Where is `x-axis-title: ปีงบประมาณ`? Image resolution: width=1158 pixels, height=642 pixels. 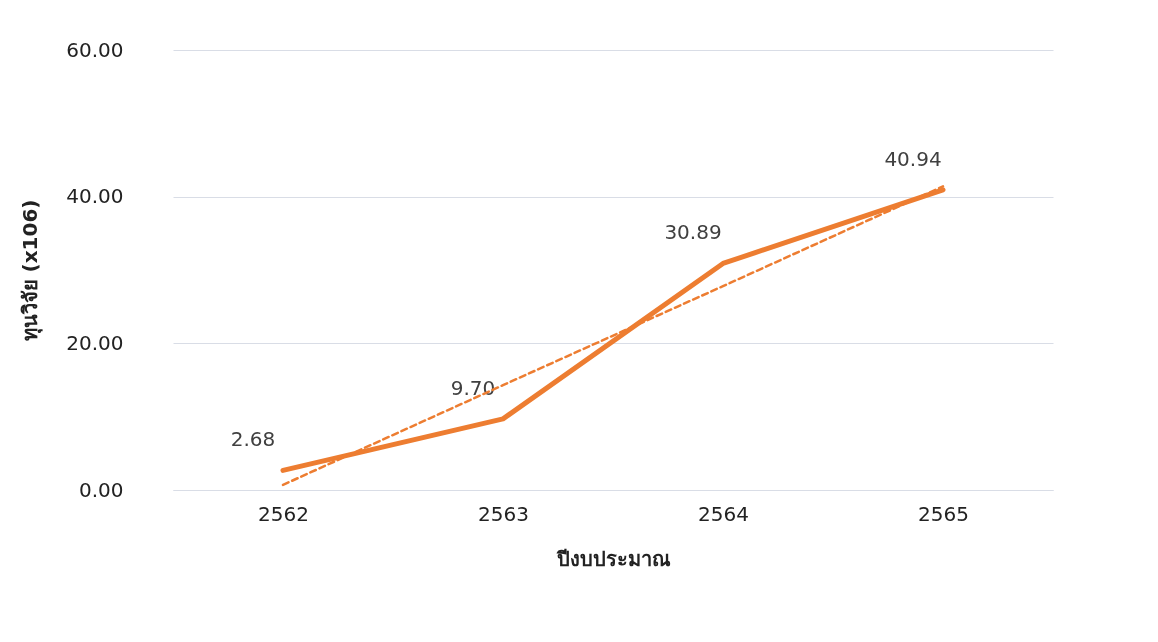 x-axis-title: ปีงบประมาณ is located at coordinates (613, 558).